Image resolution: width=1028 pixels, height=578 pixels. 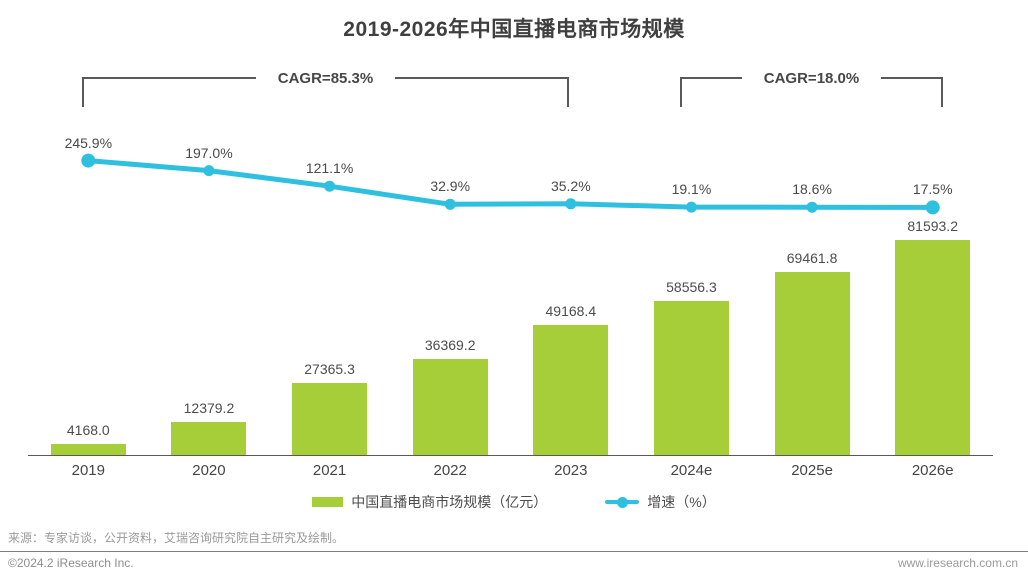 I want to click on legend-label-growth: 增速（%）, so click(x=681, y=502).